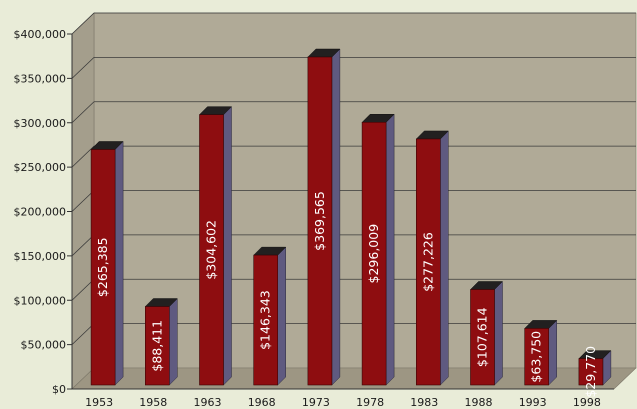 The image size is (637, 409). I want to click on bar-value-label: $29,770, so click(590, 372).